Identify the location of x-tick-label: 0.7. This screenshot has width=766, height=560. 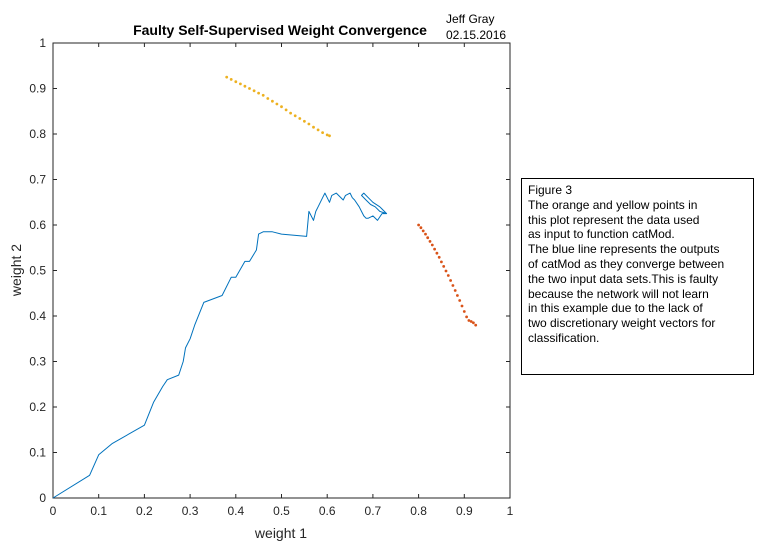
(373, 511).